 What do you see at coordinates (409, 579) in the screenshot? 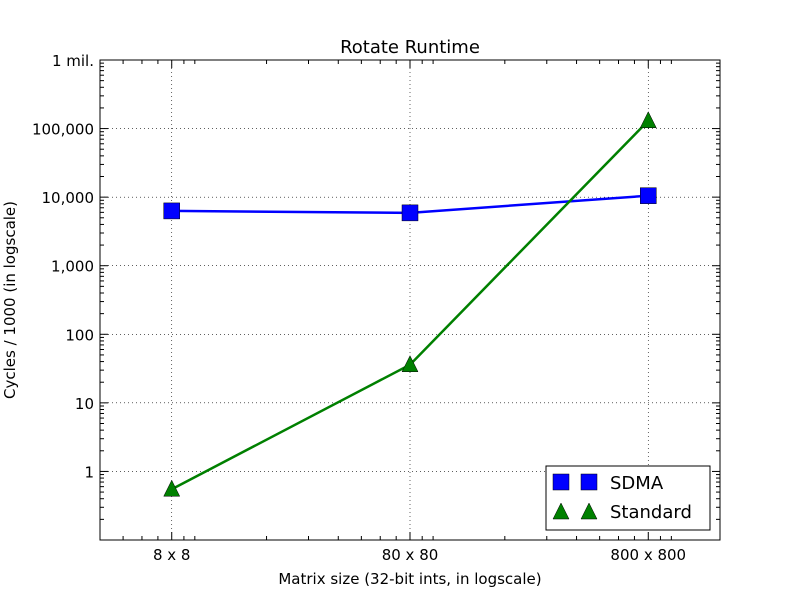
I see `x-axis-label: Matrix size (32-bit ints, in logscale)` at bounding box center [409, 579].